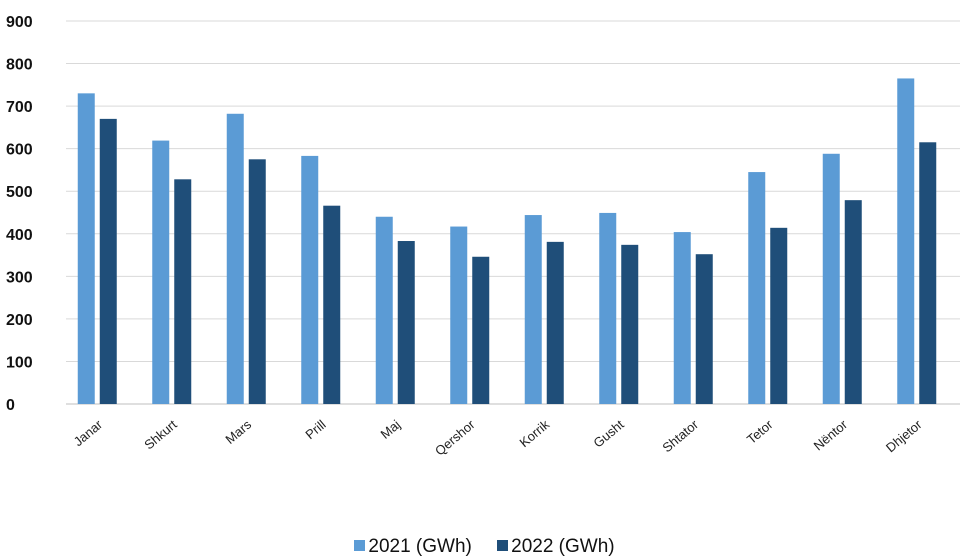 The height and width of the screenshot is (560, 969). I want to click on x-tick-label: Tetor, so click(760, 431).